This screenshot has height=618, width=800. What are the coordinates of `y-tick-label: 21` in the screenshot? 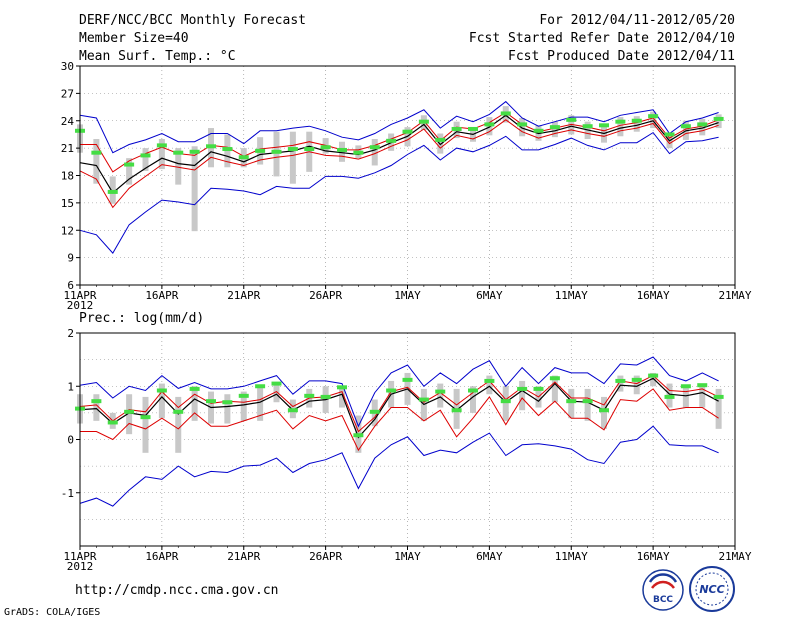 It's located at (67, 148).